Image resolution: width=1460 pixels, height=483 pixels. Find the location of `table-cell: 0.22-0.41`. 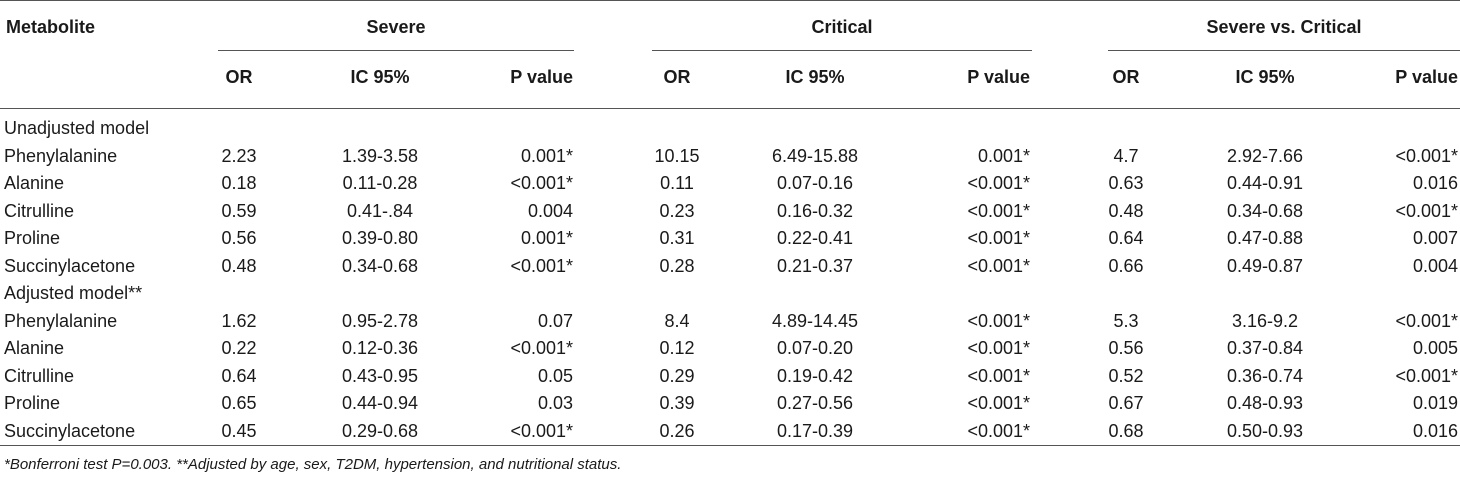

table-cell: 0.22-0.41 is located at coordinates (815, 238).